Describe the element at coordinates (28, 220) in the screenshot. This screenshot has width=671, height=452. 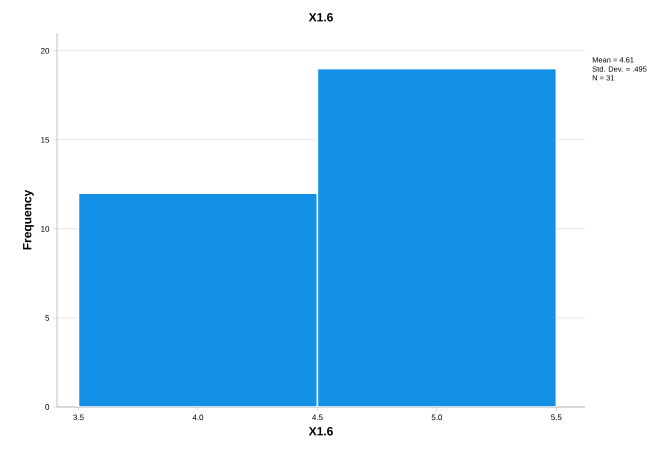
I see `y-axis-title: Frequency` at that location.